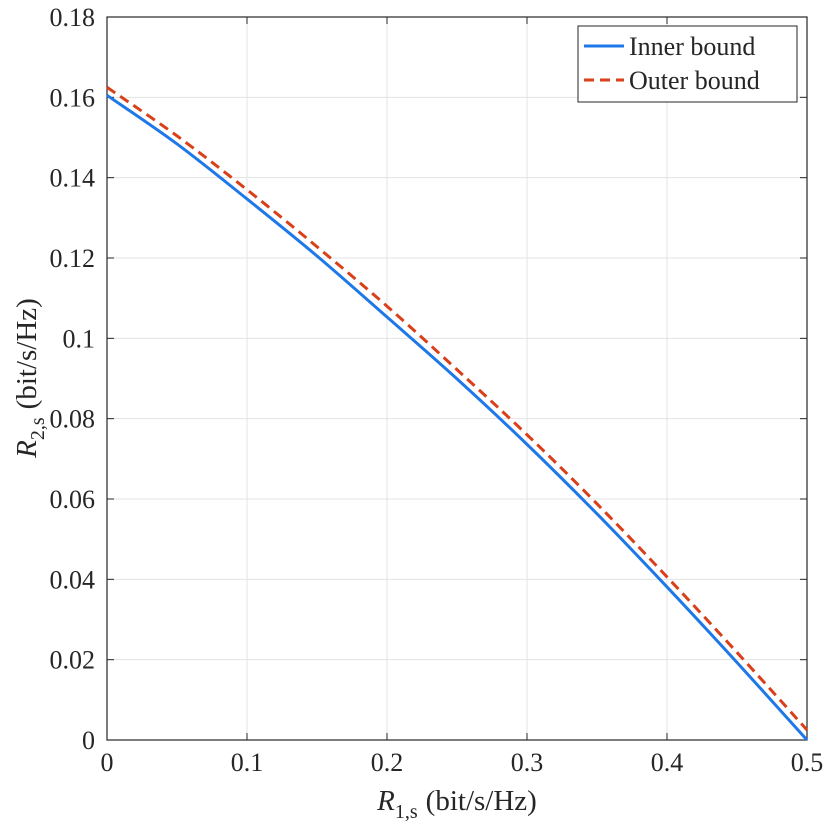  I want to click on y-axis-unit: (bit/s/Hz), so click(27, 353).